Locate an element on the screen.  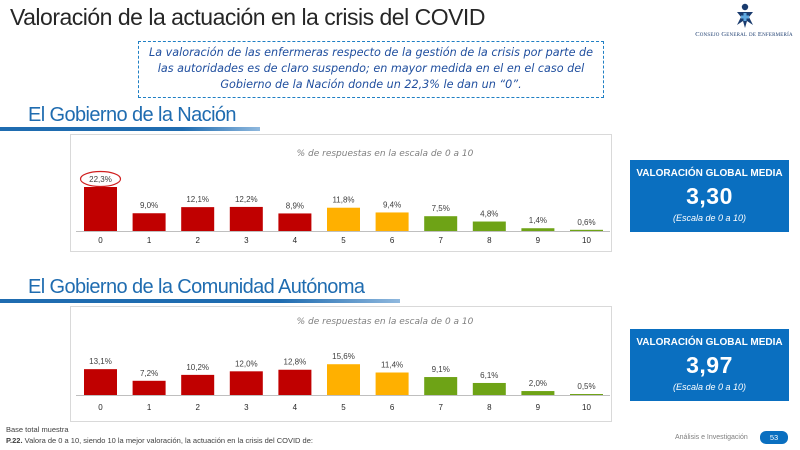
nurse-council-logo-icon is located at coordinates (745, 15).